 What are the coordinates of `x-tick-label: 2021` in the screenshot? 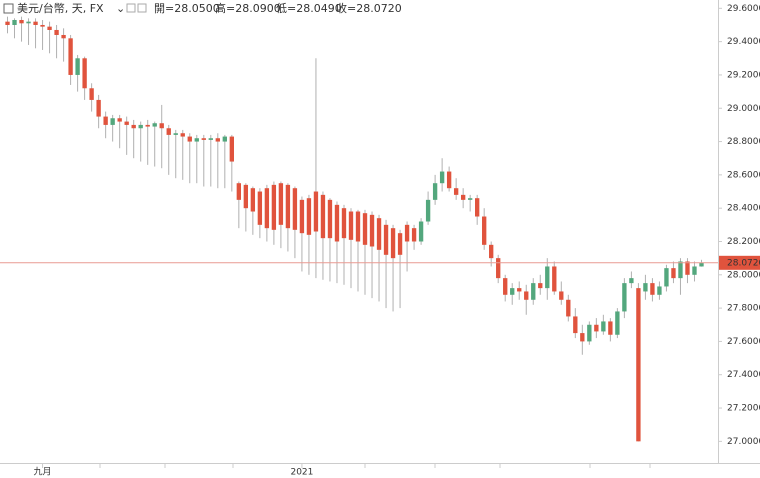 It's located at (301, 473).